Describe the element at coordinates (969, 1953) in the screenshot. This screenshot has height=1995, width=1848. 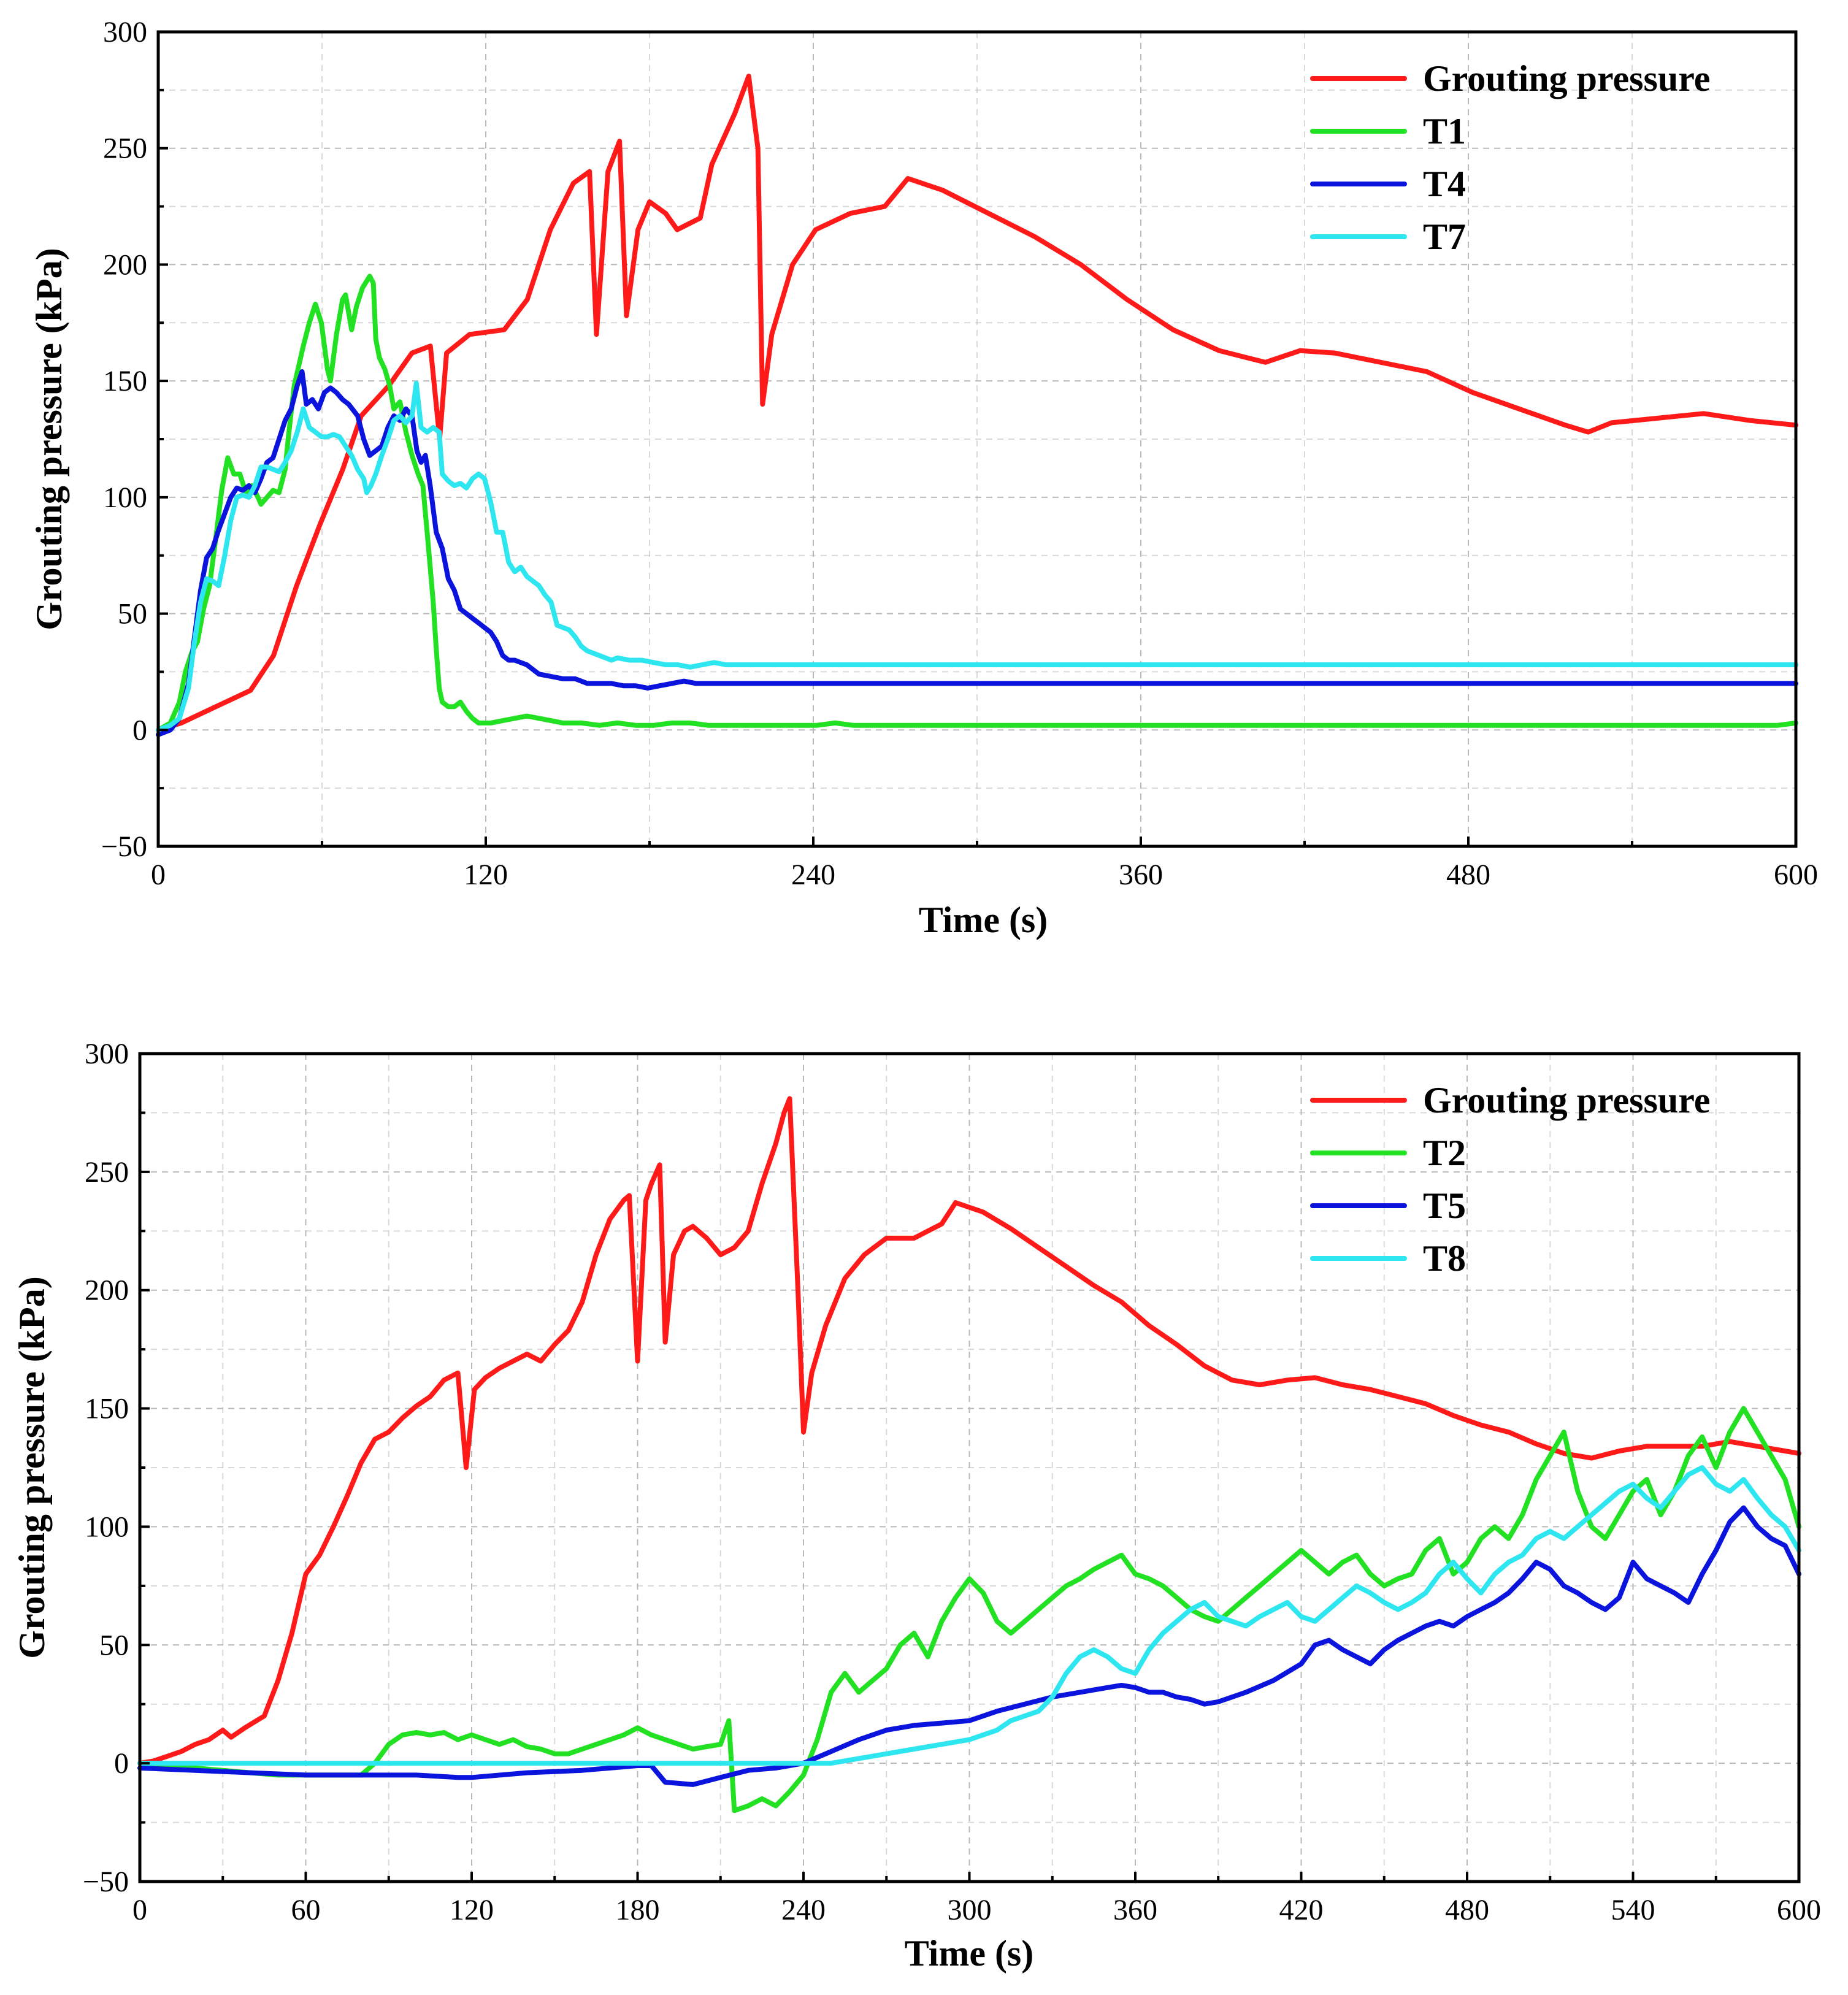
I see `x-axis-title-bottom: Time (s)` at that location.